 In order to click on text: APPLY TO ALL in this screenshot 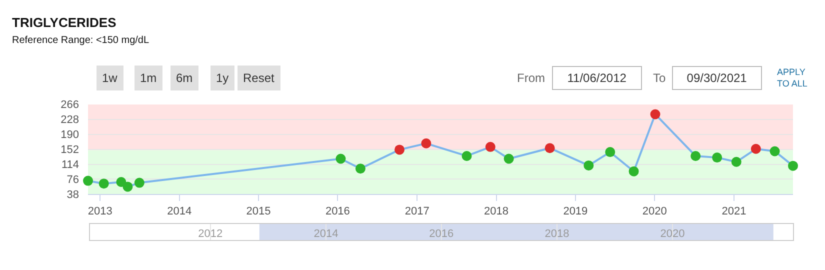, I will do `click(792, 78)`.